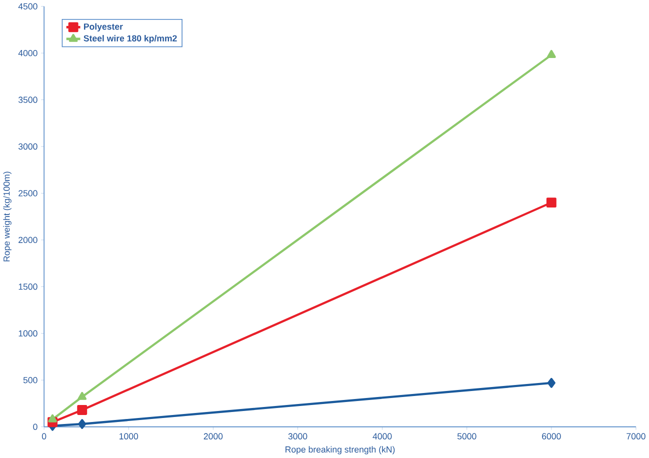 This screenshot has width=649, height=458. Describe the element at coordinates (636, 436) in the screenshot. I see `x-tick-label: 7000` at that location.